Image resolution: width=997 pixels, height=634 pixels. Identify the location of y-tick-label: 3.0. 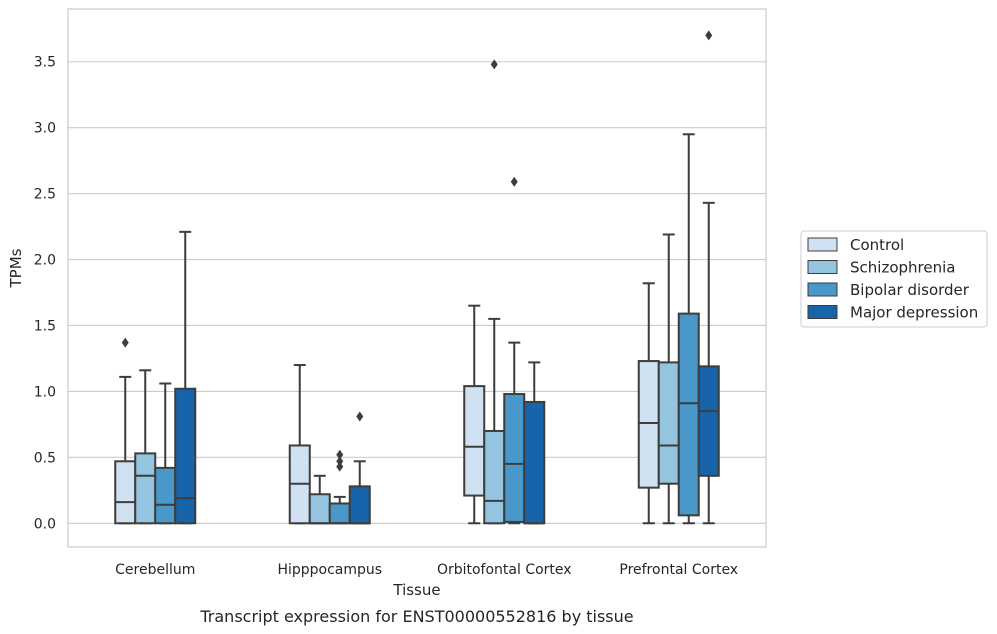
(45, 129).